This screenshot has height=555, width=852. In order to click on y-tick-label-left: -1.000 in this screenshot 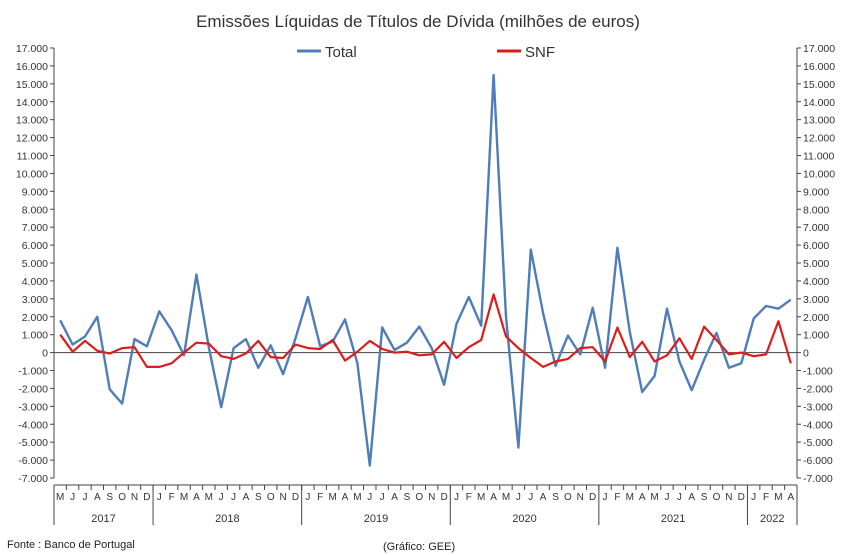, I will do `click(33, 372)`.